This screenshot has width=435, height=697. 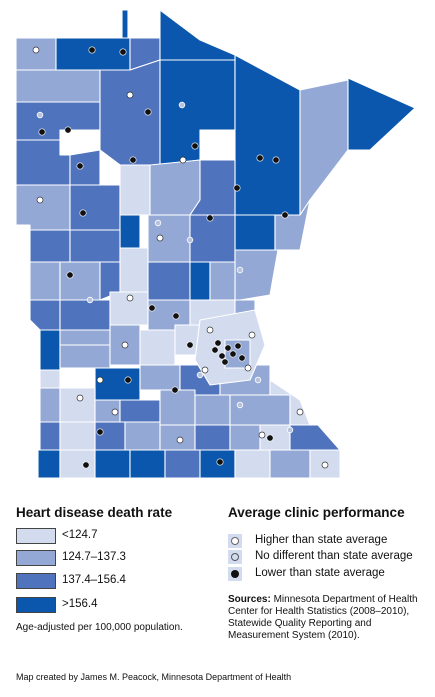 I want to click on rate-legend-item: >156.4, so click(x=111, y=606).